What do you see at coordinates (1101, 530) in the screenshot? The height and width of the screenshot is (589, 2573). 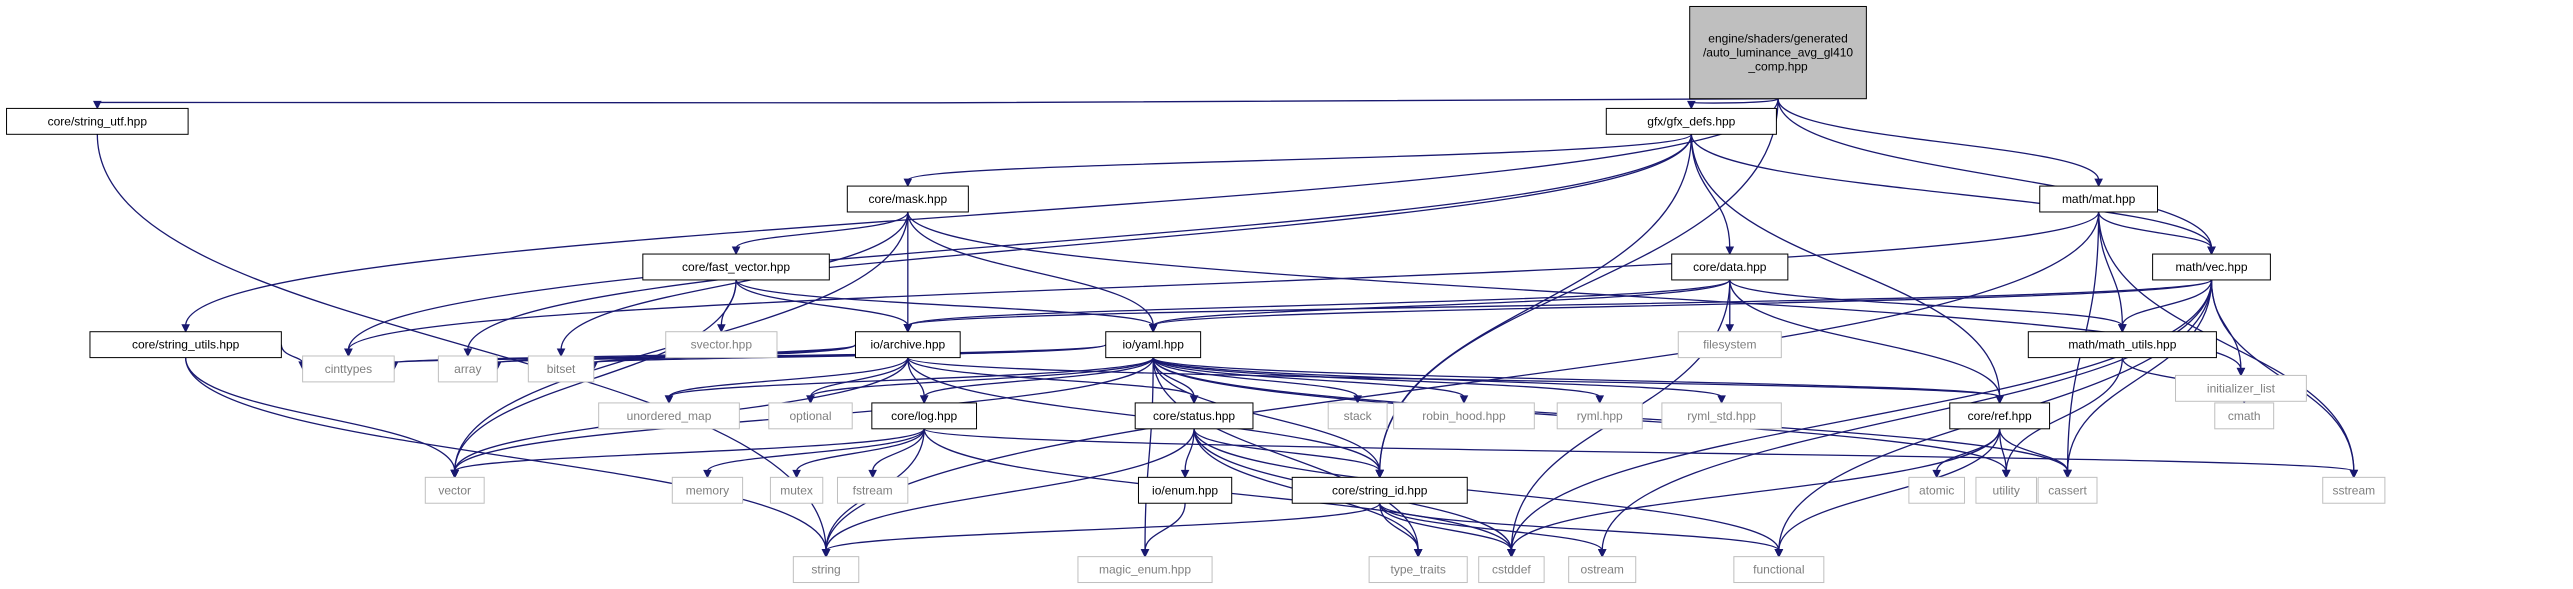 I see `edge-string_id-to-string` at bounding box center [1101, 530].